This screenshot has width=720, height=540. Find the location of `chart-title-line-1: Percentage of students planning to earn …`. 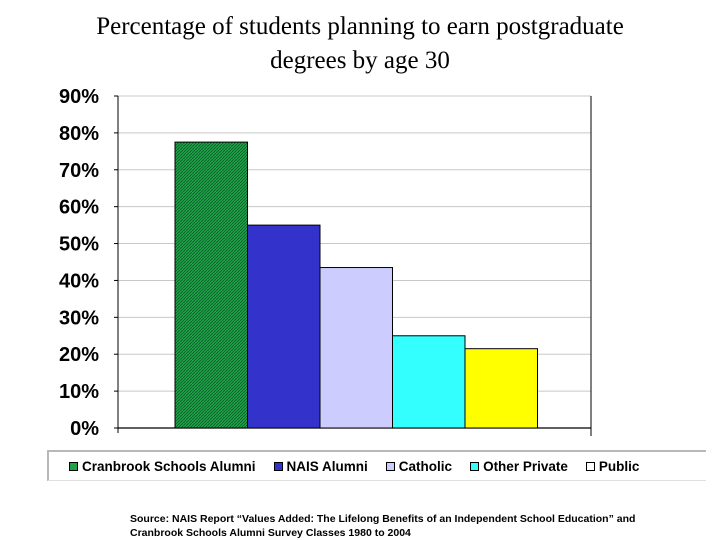

chart-title-line-1: Percentage of students planning to earn … is located at coordinates (360, 26).